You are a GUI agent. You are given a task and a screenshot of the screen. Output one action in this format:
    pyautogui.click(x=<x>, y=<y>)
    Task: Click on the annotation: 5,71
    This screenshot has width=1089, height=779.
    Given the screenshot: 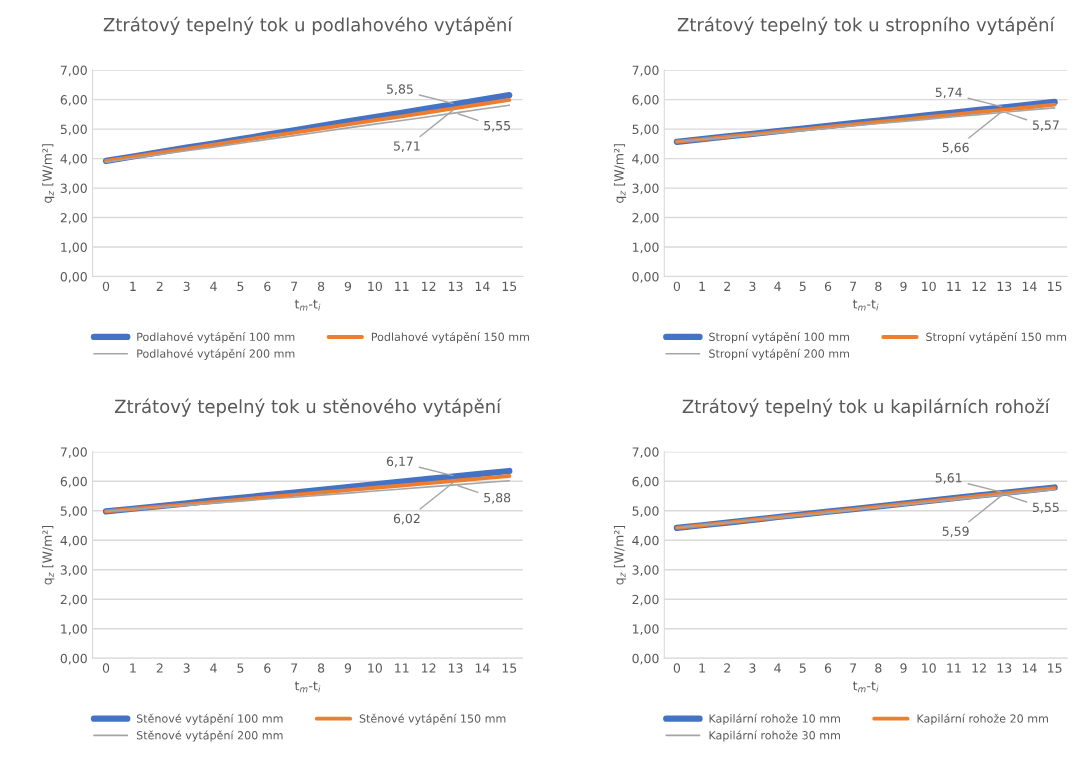 What is the action you would take?
    pyautogui.click(x=406, y=146)
    